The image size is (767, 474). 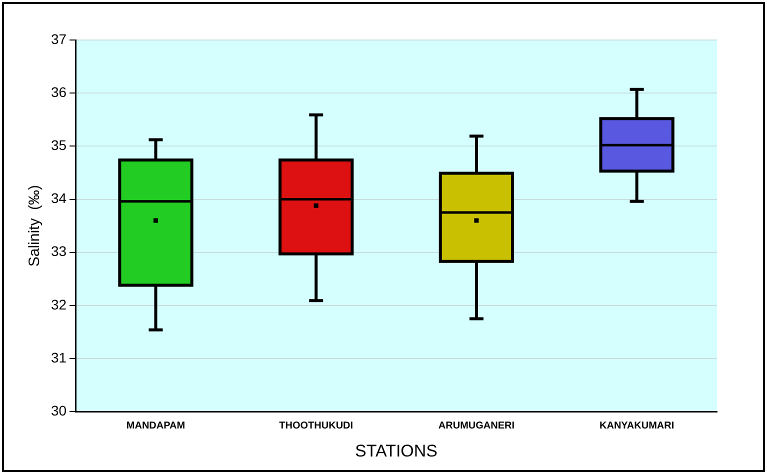 I want to click on x-tick-label: MANDAPAM, so click(x=156, y=426).